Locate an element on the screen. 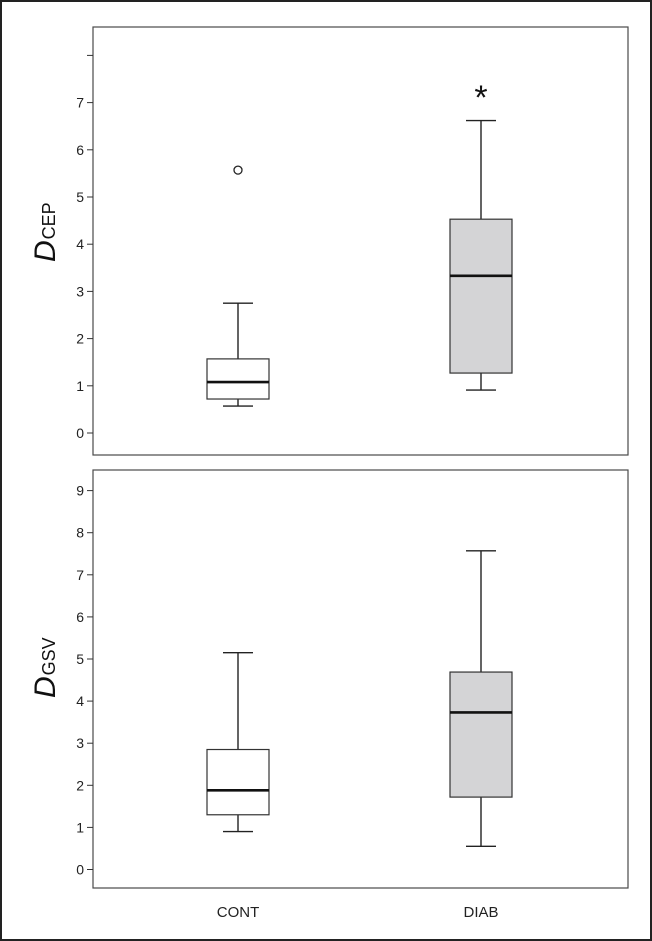  svg-text: DGSV is located at coordinates (45, 667).